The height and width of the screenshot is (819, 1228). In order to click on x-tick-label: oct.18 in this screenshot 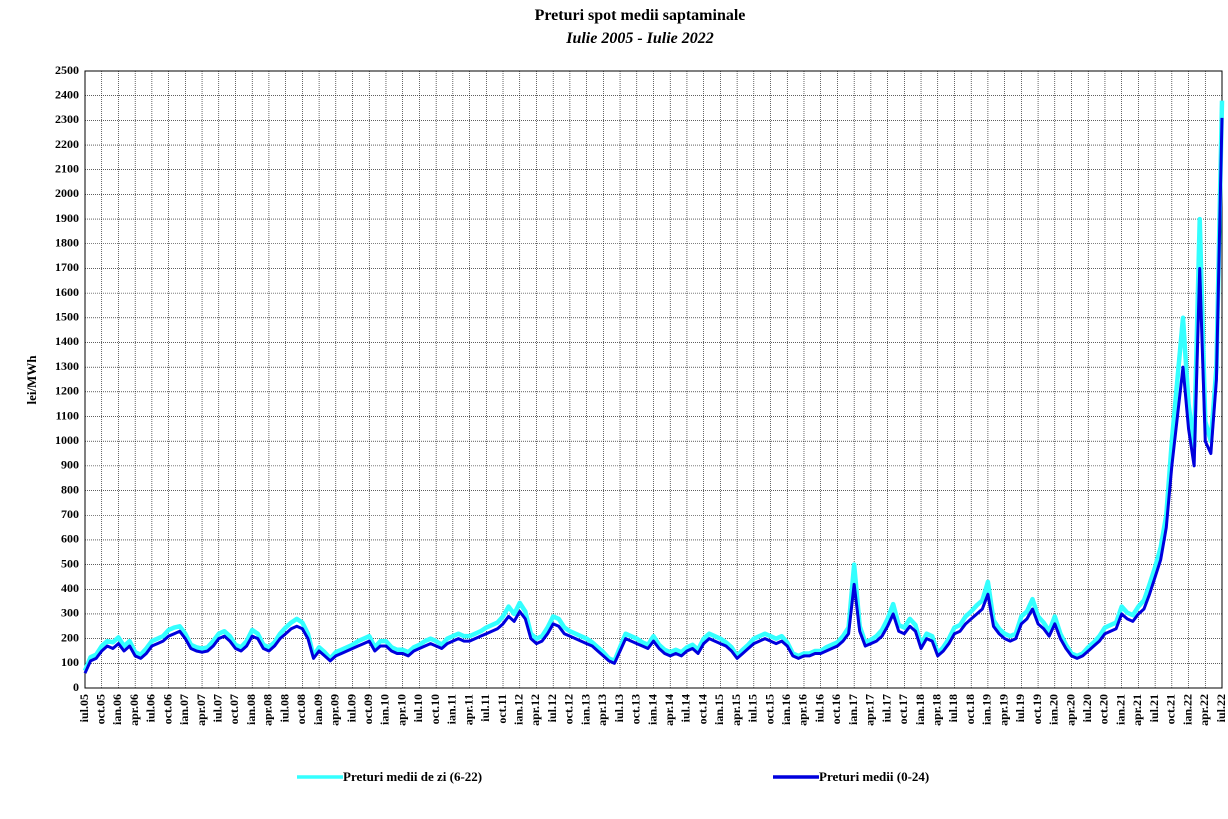, I will do `click(970, 709)`.